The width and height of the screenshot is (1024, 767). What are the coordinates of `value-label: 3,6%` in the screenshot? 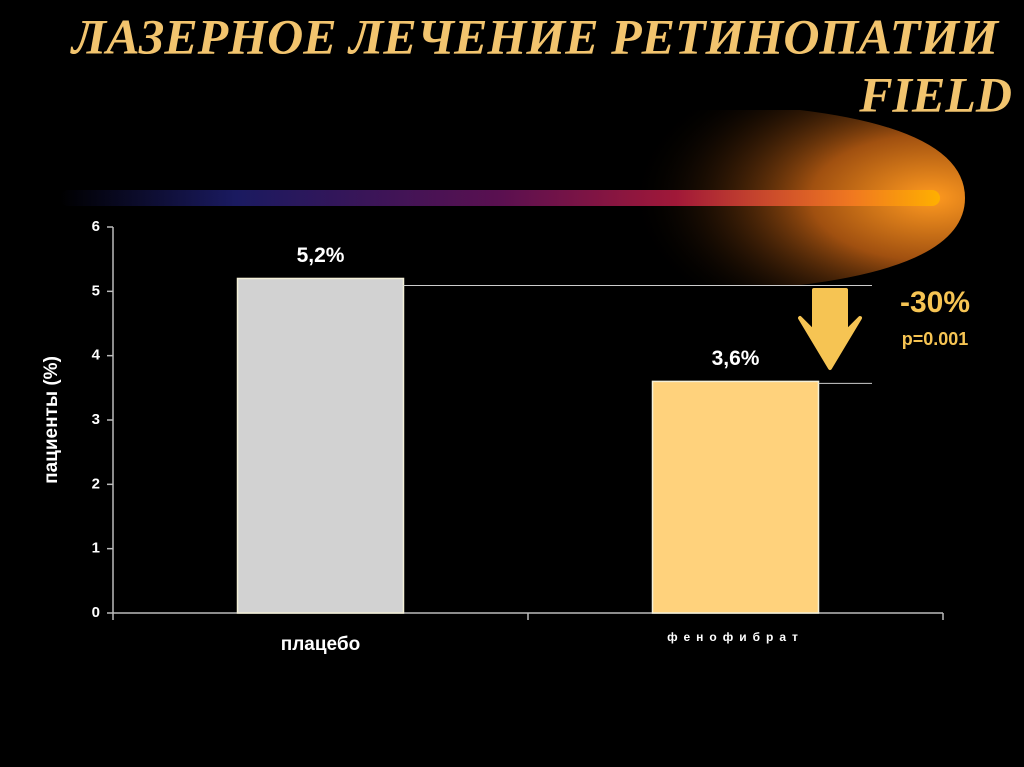 It's located at (736, 358).